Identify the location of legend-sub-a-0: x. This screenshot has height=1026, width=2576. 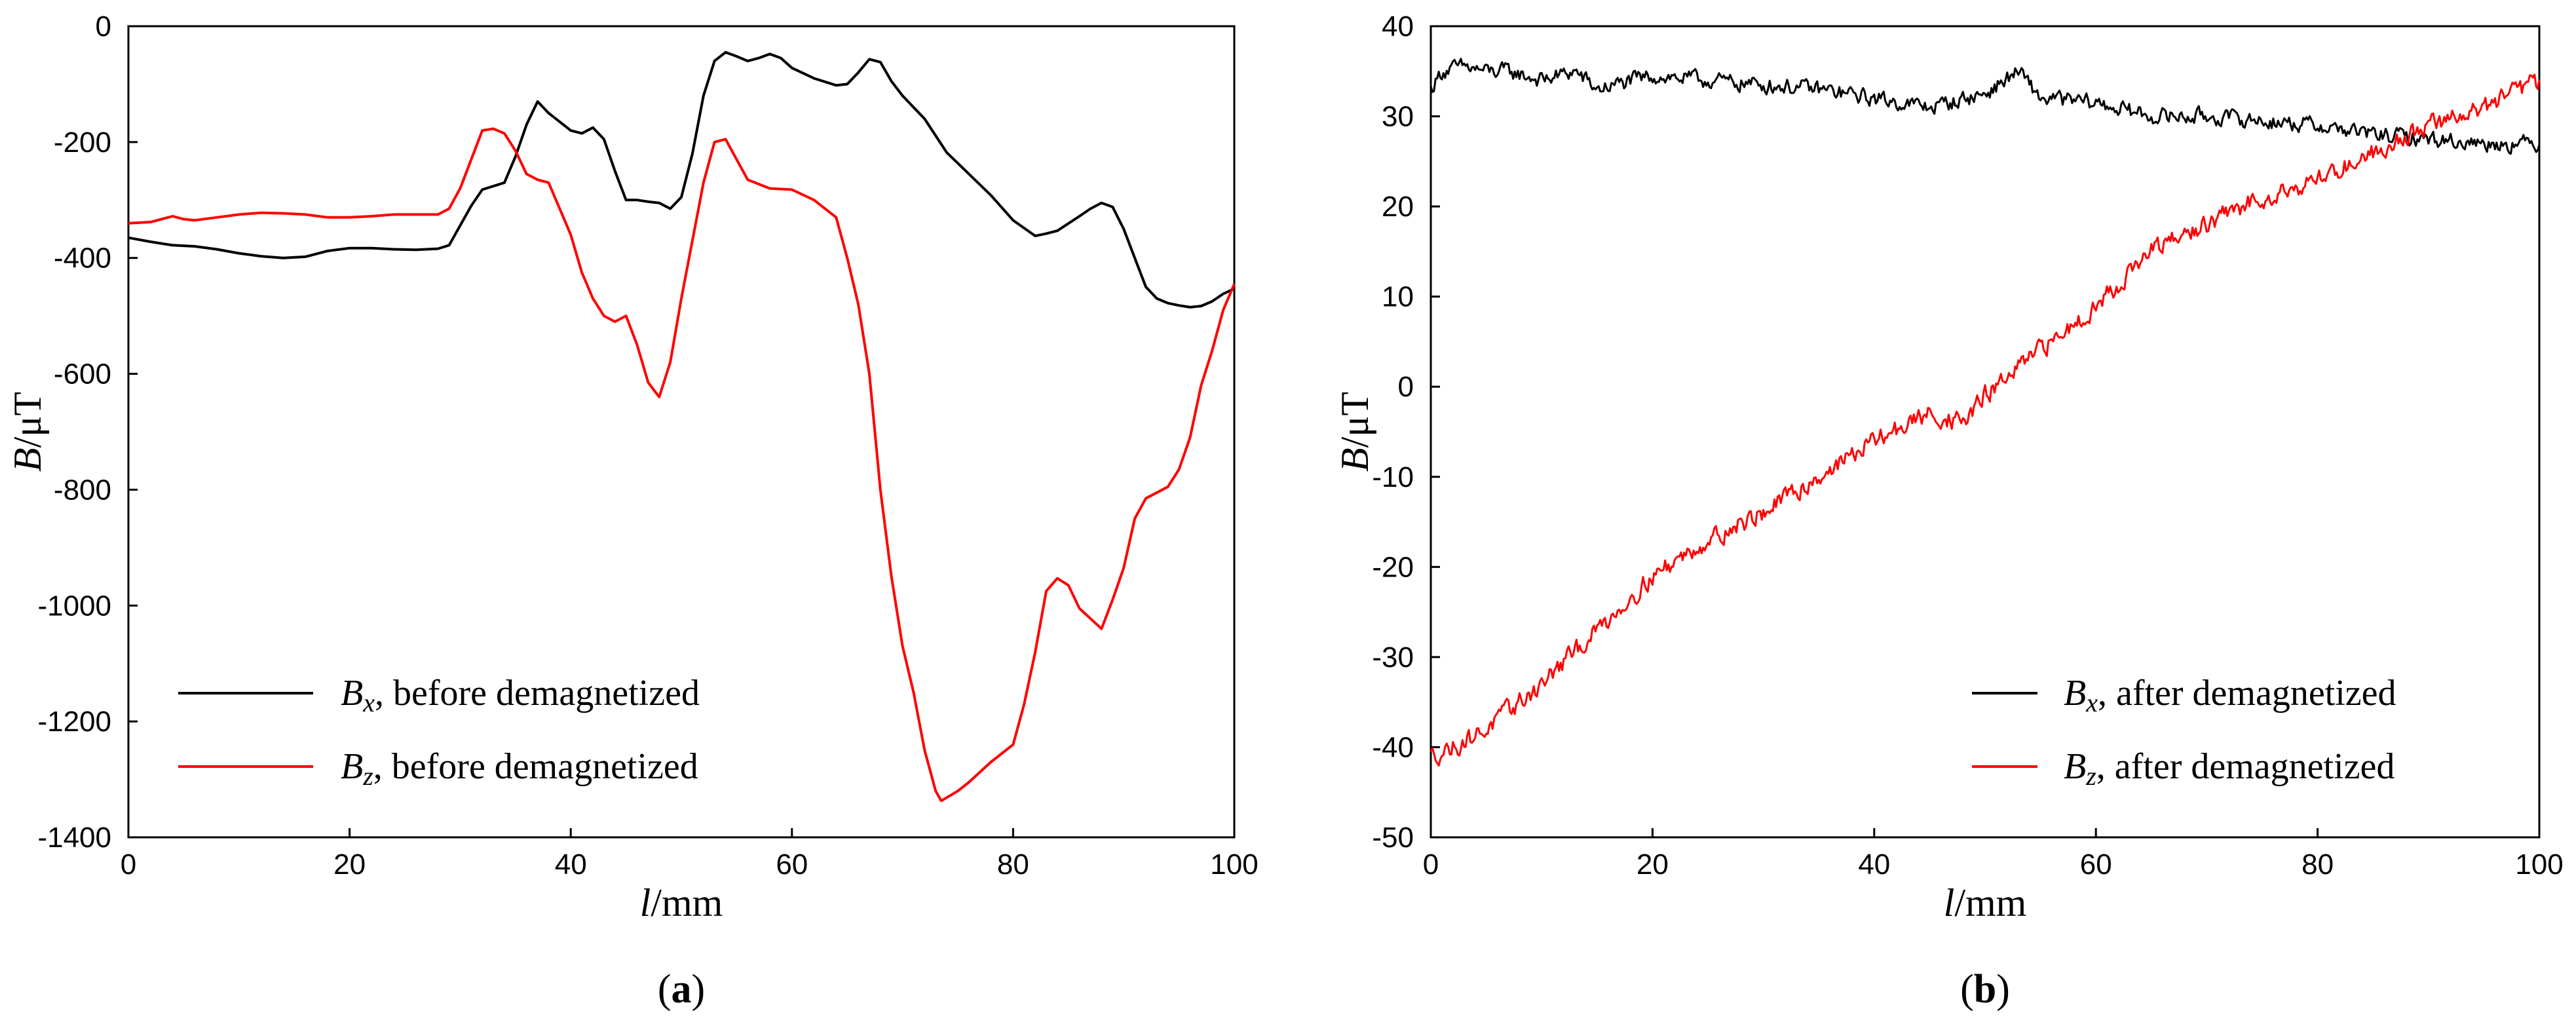
(368, 702).